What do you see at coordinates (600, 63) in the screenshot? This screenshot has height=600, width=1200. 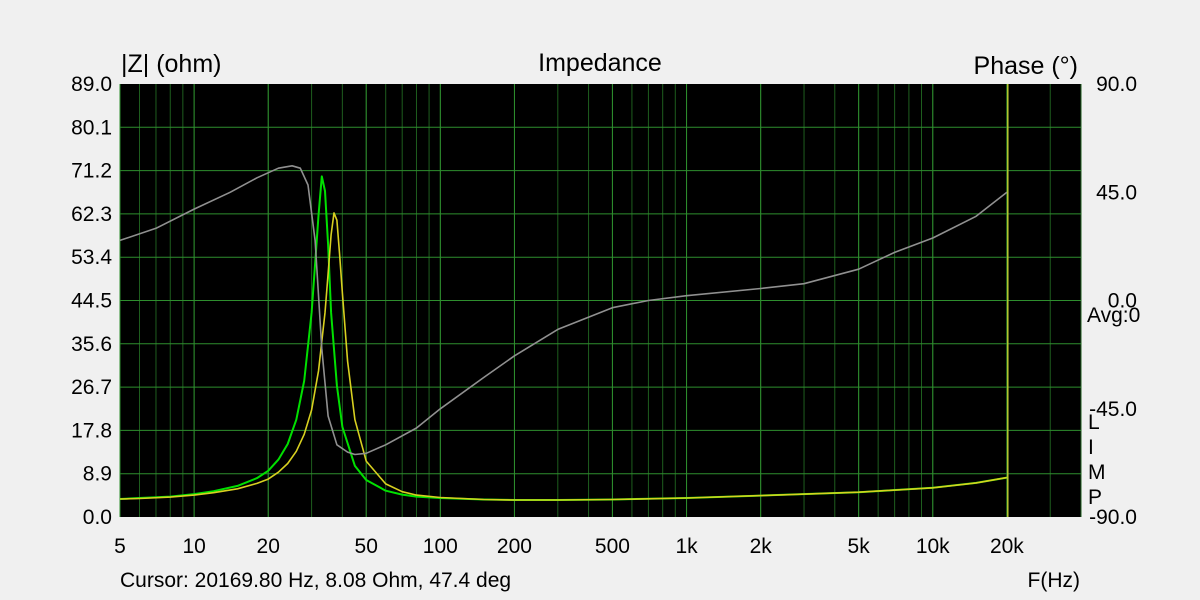 I see `chart-title: Impedance` at bounding box center [600, 63].